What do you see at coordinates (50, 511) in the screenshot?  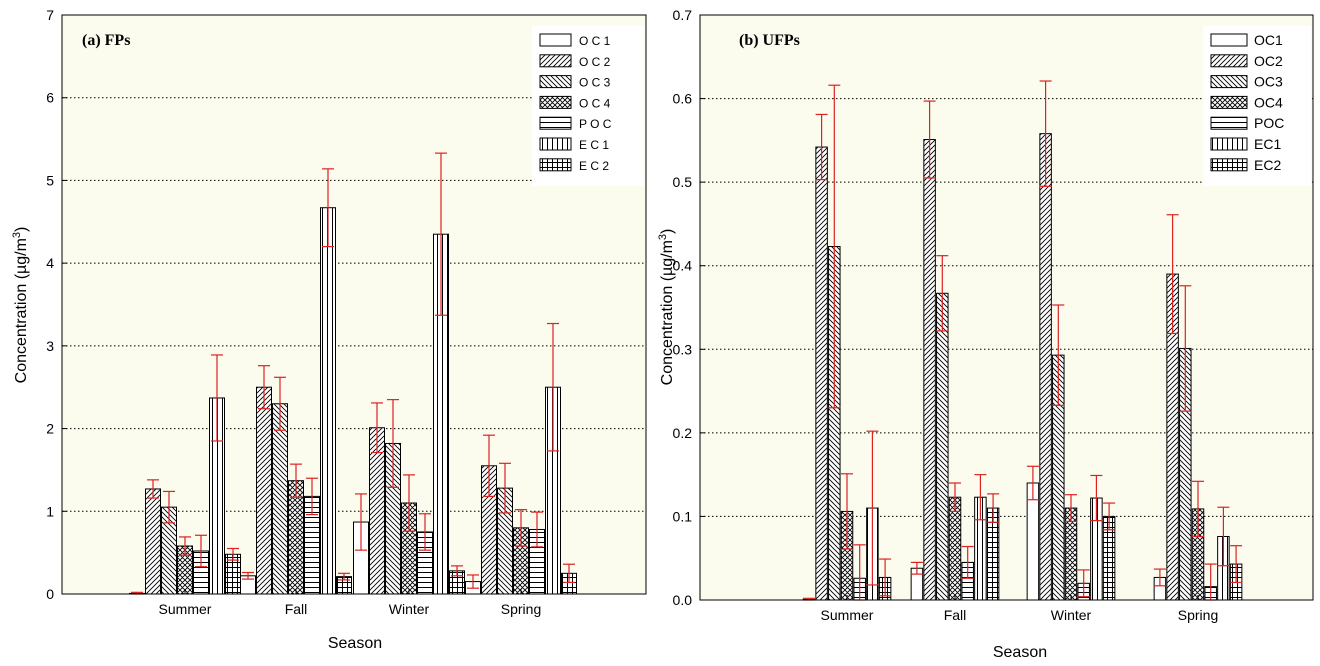 I see `y-tick-label: 1` at bounding box center [50, 511].